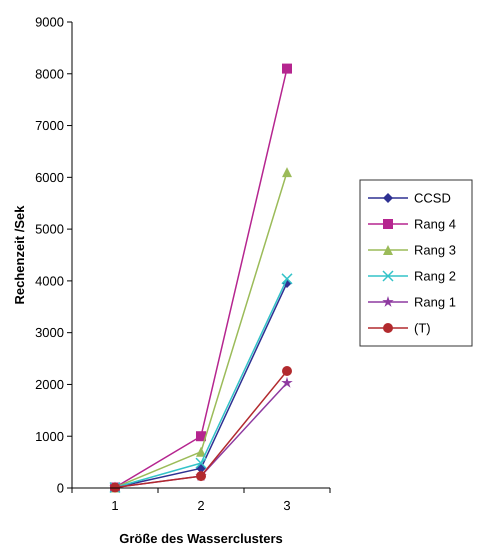 This screenshot has height=553, width=483. I want to click on y-tick-label: 9000, so click(49, 22).